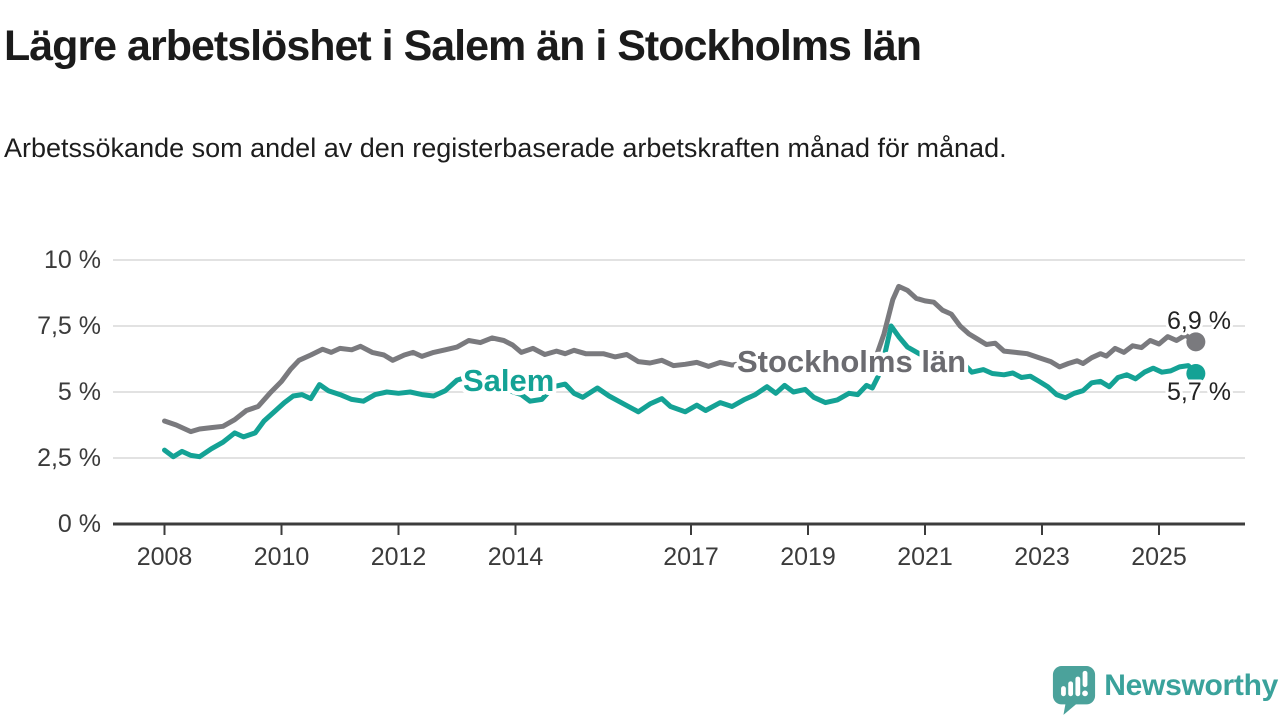 Image resolution: width=1280 pixels, height=720 pixels. I want to click on series-label-stockholms-lan: Stockholms län, so click(851, 361).